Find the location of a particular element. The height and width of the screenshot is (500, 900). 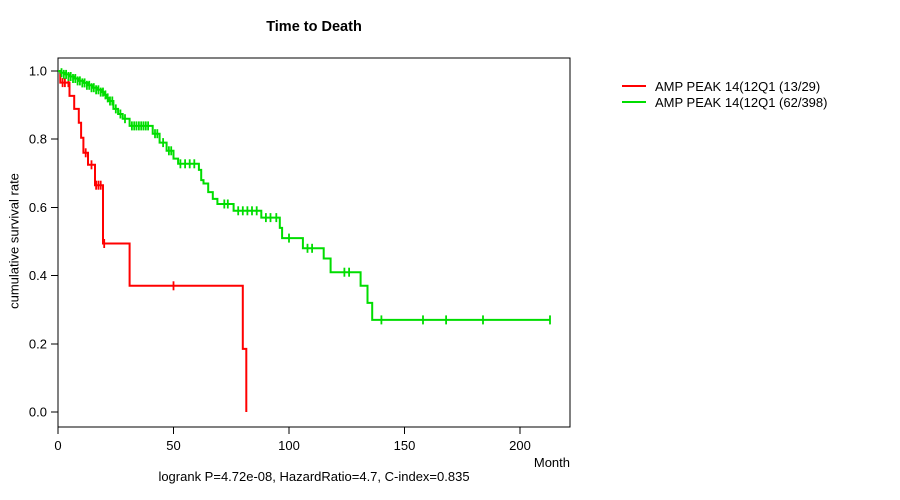

x-tick-label: 50 is located at coordinates (173, 445).